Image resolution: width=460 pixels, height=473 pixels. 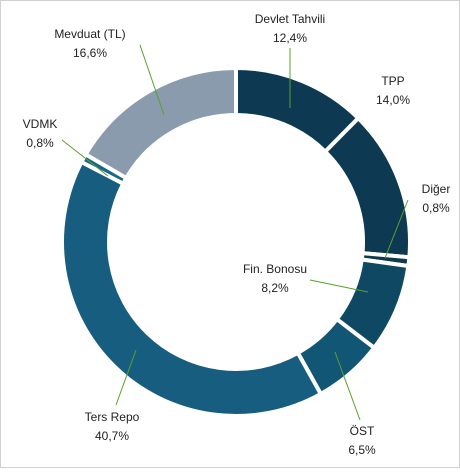 I want to click on slice-label: Diğer, so click(x=436, y=189).